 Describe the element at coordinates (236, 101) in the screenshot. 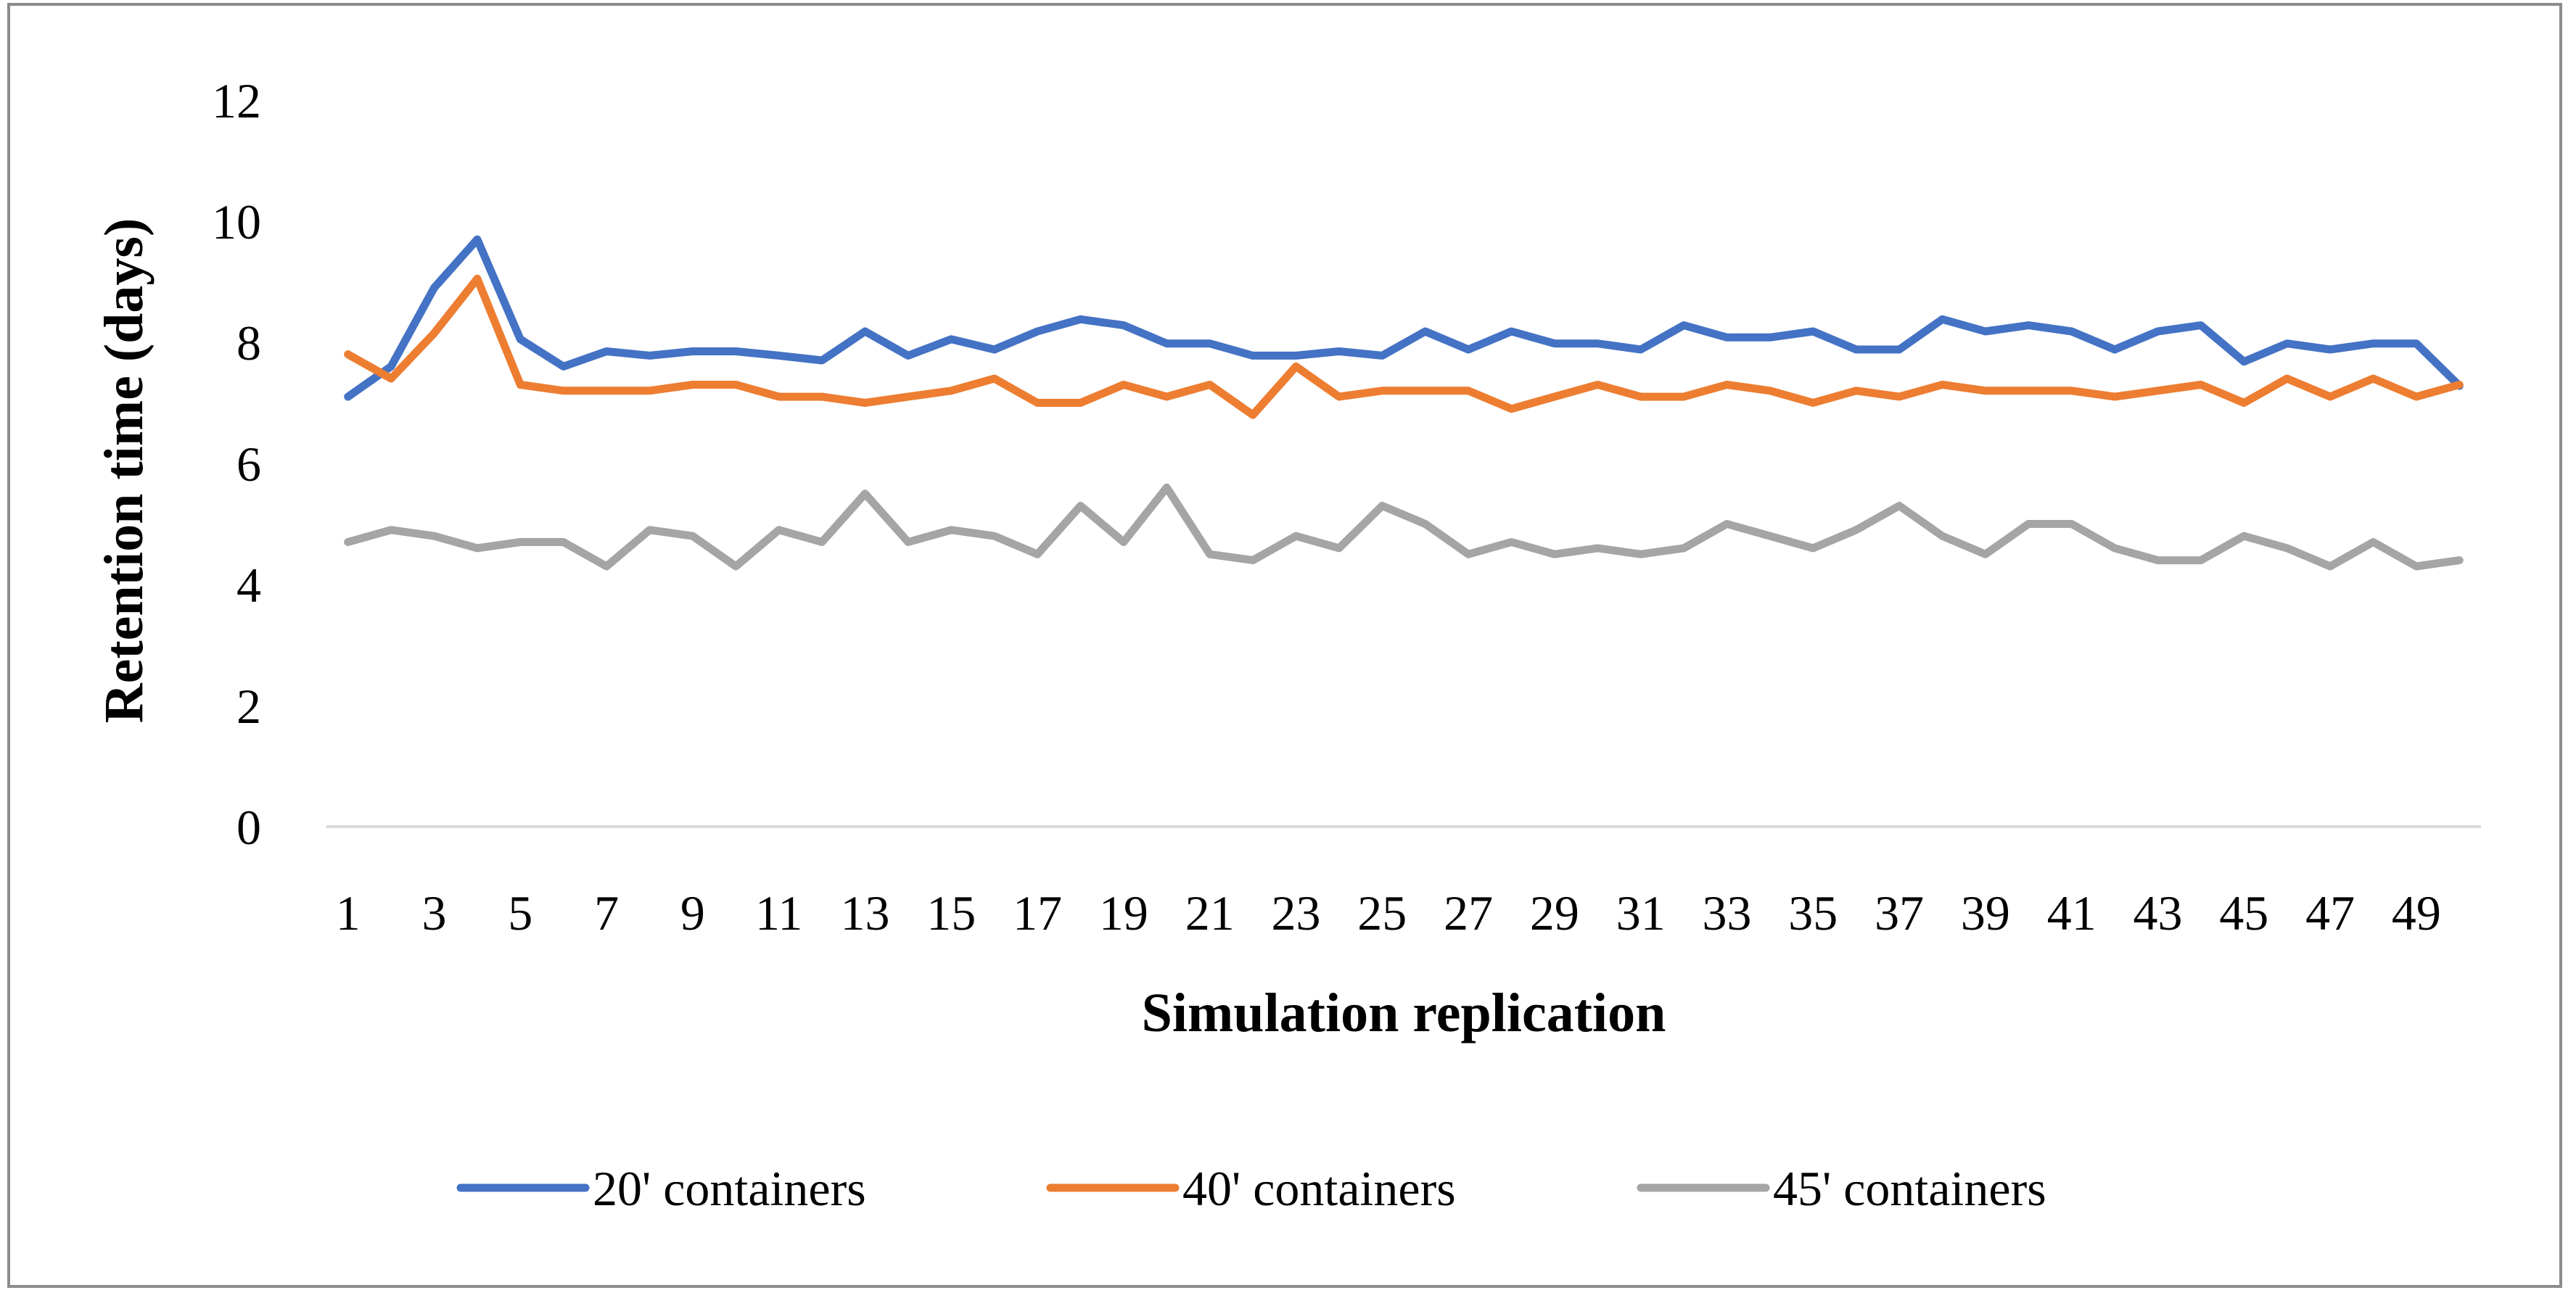

I see `y-tick-label: 12` at that location.